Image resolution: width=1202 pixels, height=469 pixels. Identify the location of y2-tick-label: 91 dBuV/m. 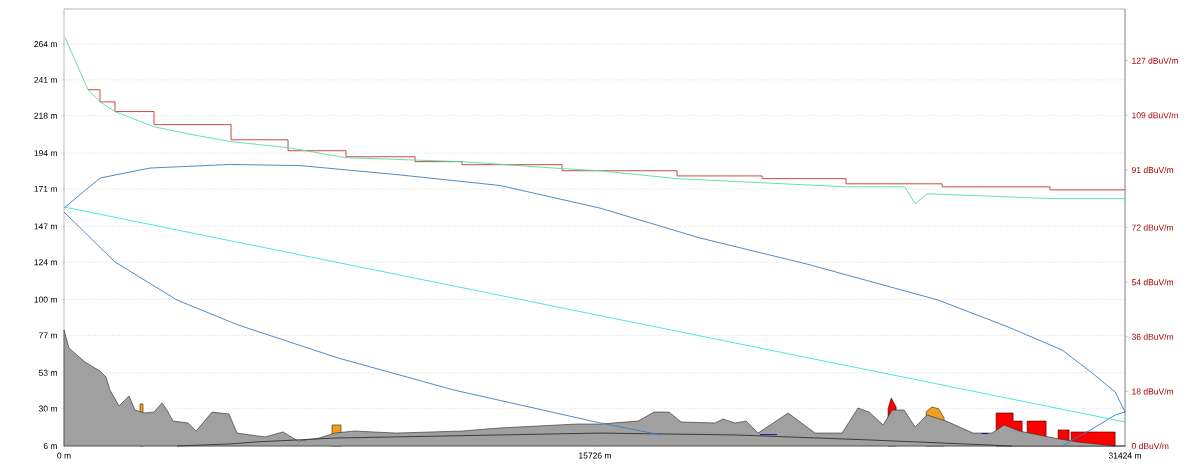
(1152, 169).